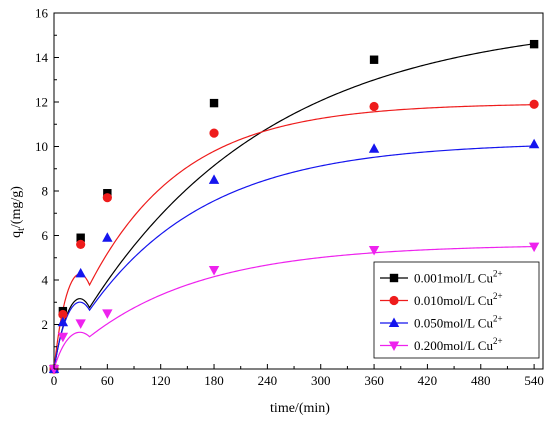  I want to click on legend-label-2: 0.010mol/L Cu2+, so click(458, 299).